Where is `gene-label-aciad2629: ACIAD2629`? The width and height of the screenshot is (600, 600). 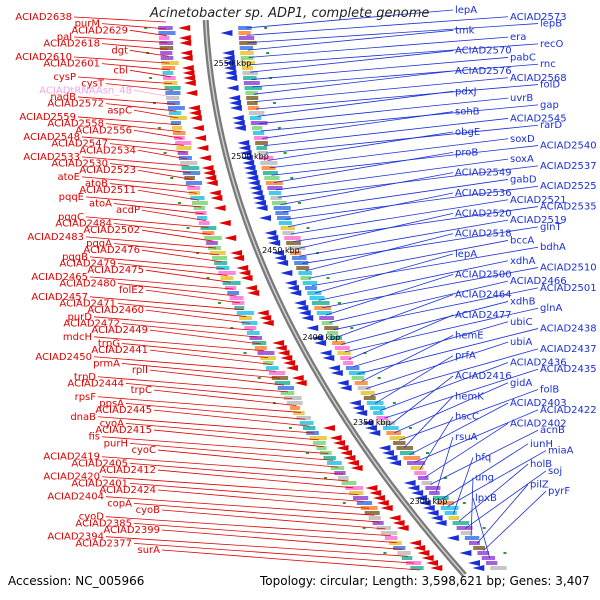 gene-label-aciad2629: ACIAD2629 is located at coordinates (99, 30).